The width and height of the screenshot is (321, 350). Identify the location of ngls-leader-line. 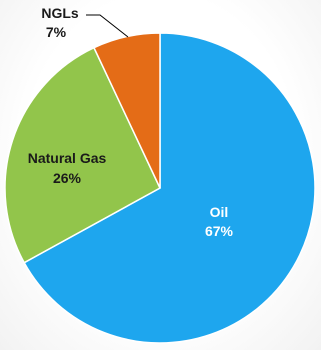
(107, 26).